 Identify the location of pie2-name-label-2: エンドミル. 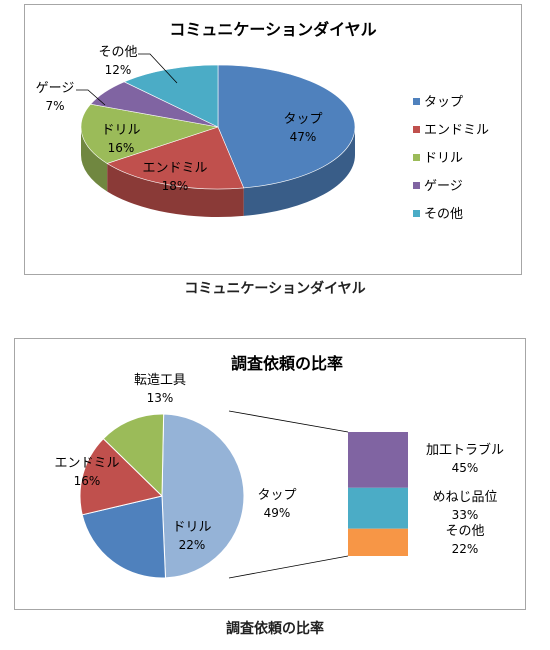
(86, 463).